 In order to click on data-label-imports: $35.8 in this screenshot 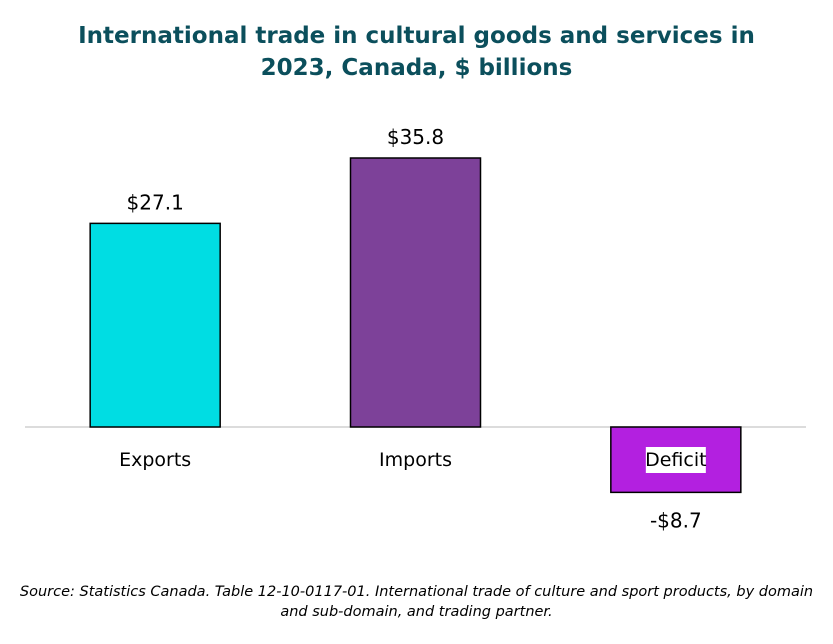, I will do `click(415, 137)`.